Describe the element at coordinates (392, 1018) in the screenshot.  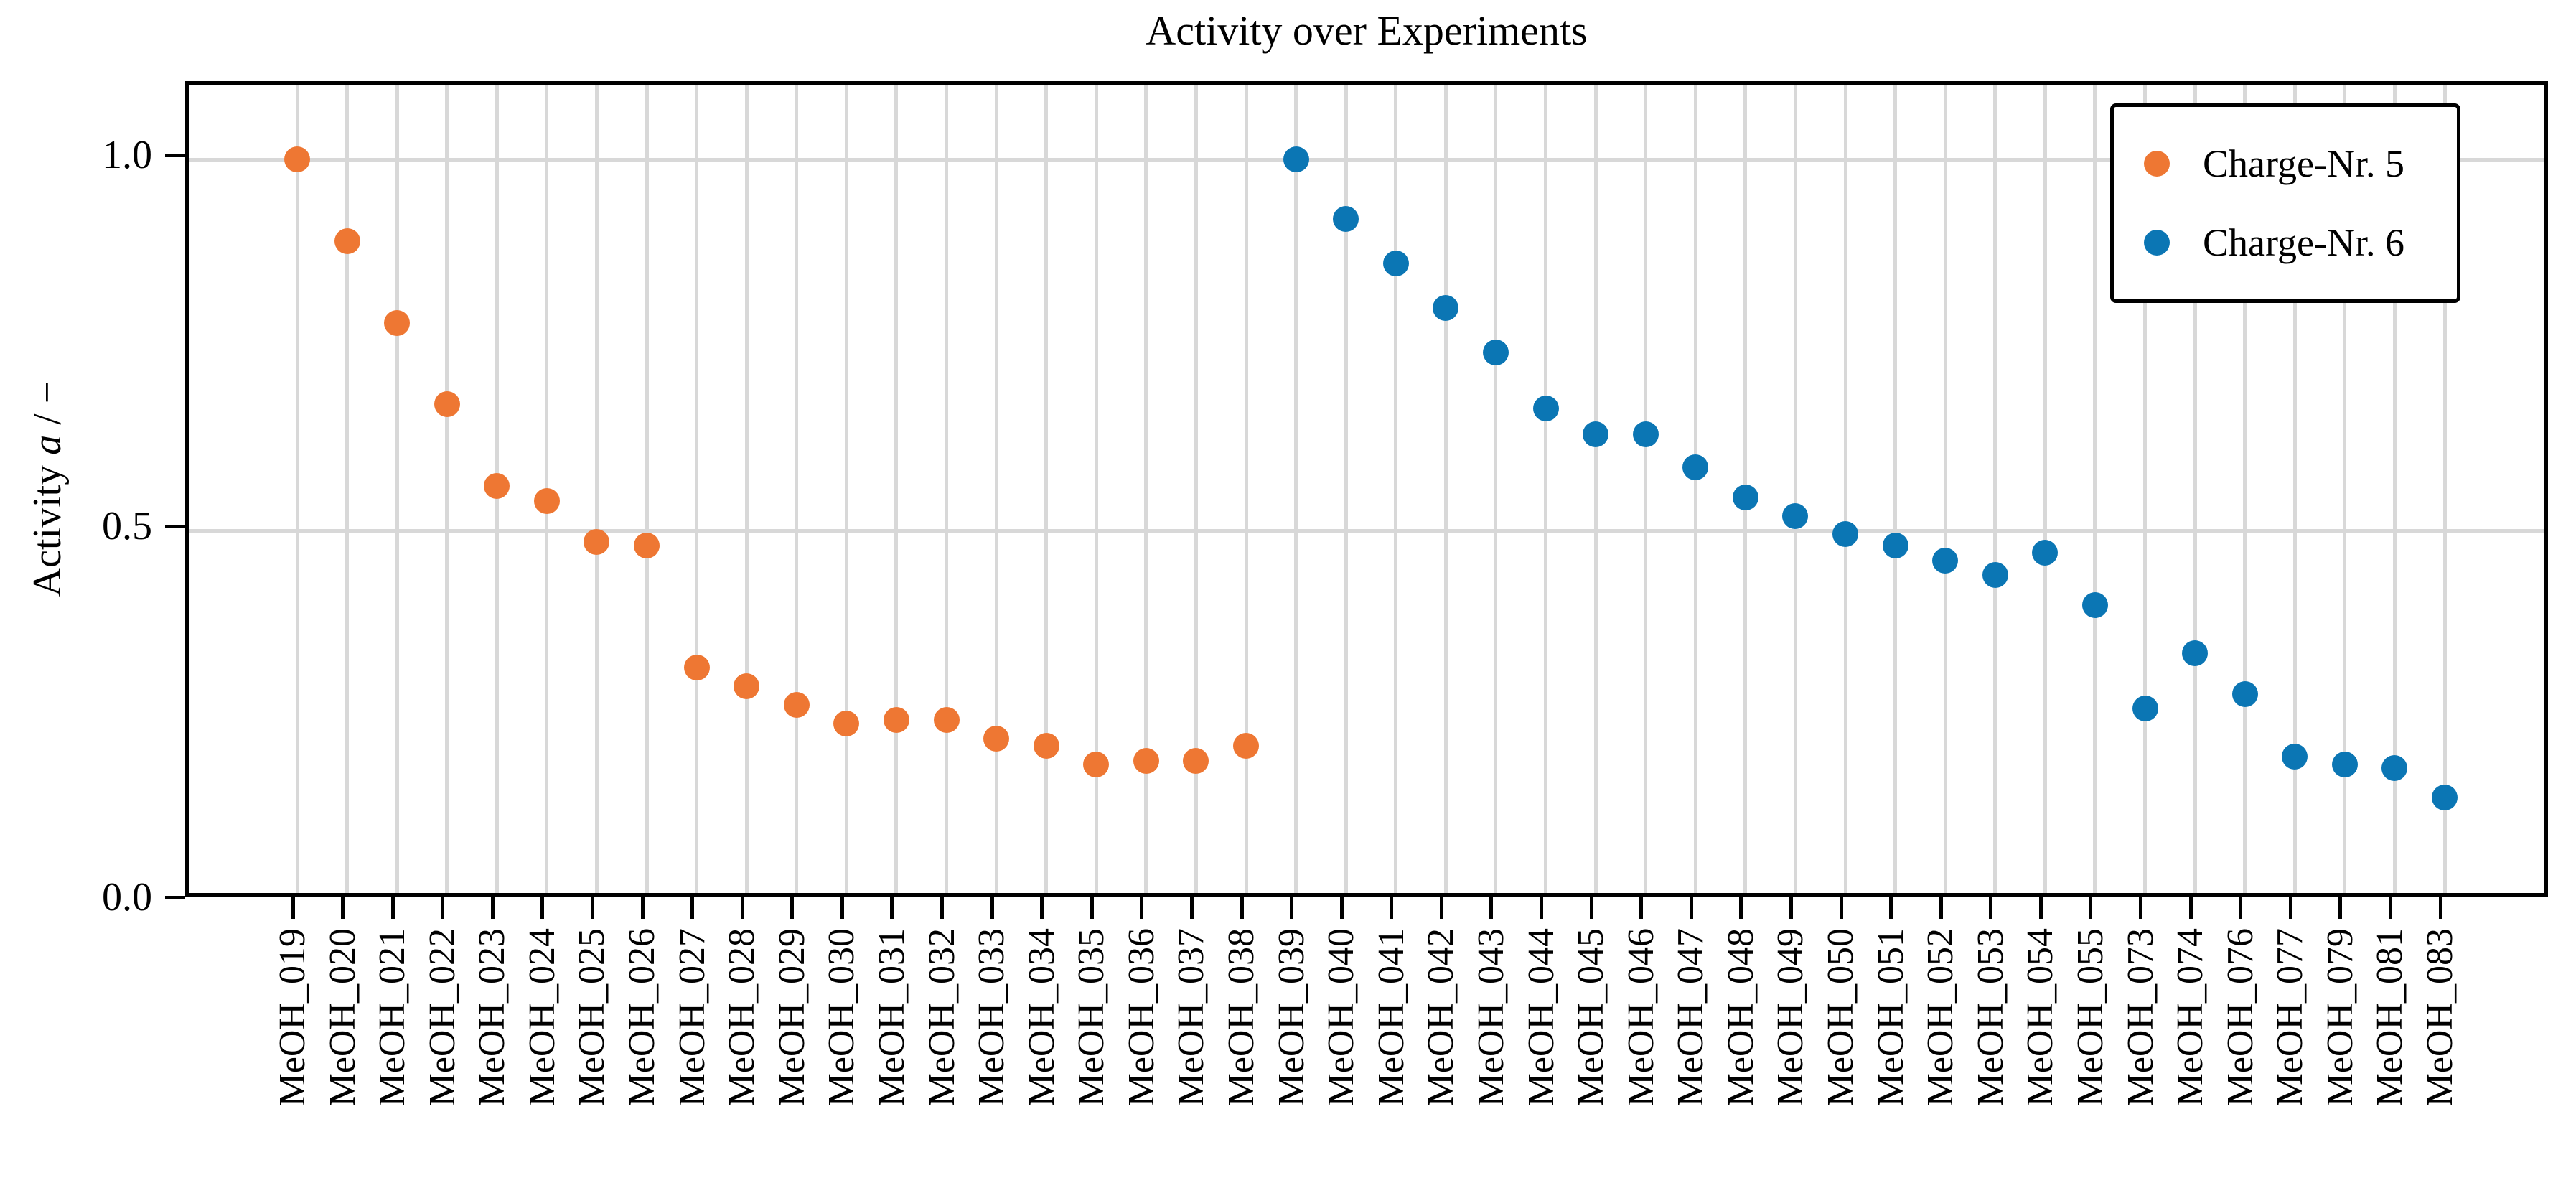
I see `x-tick-label: MeOH_021` at that location.